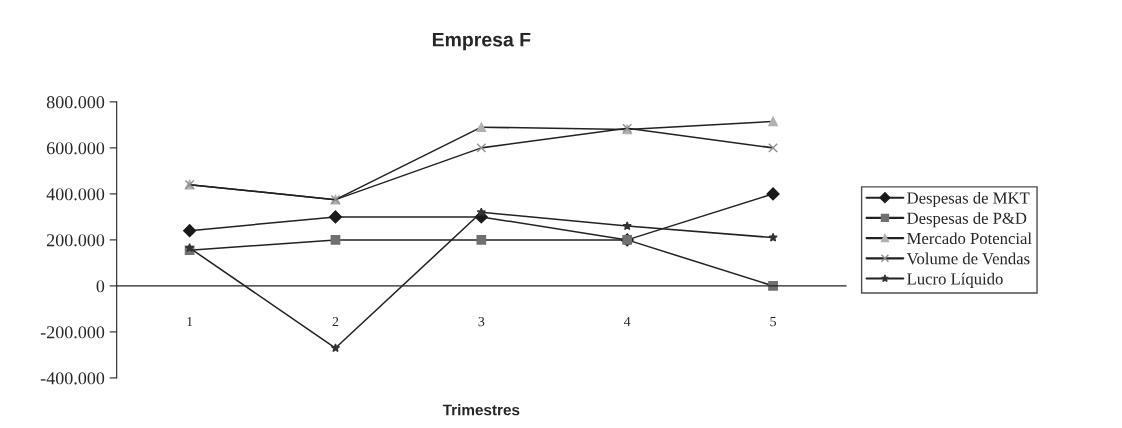 This screenshot has width=1122, height=428. Describe the element at coordinates (955, 280) in the screenshot. I see `legend-label: Lucro Líquido` at that location.